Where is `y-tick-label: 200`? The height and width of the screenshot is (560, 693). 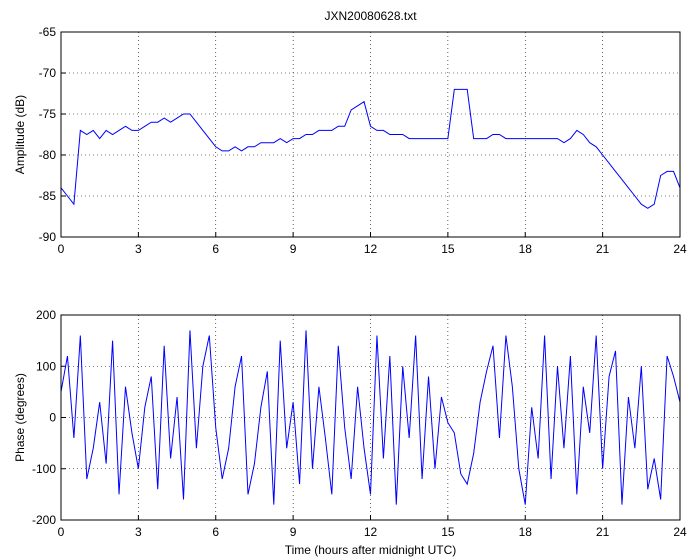
y-tick-label: 200 is located at coordinates (46, 315).